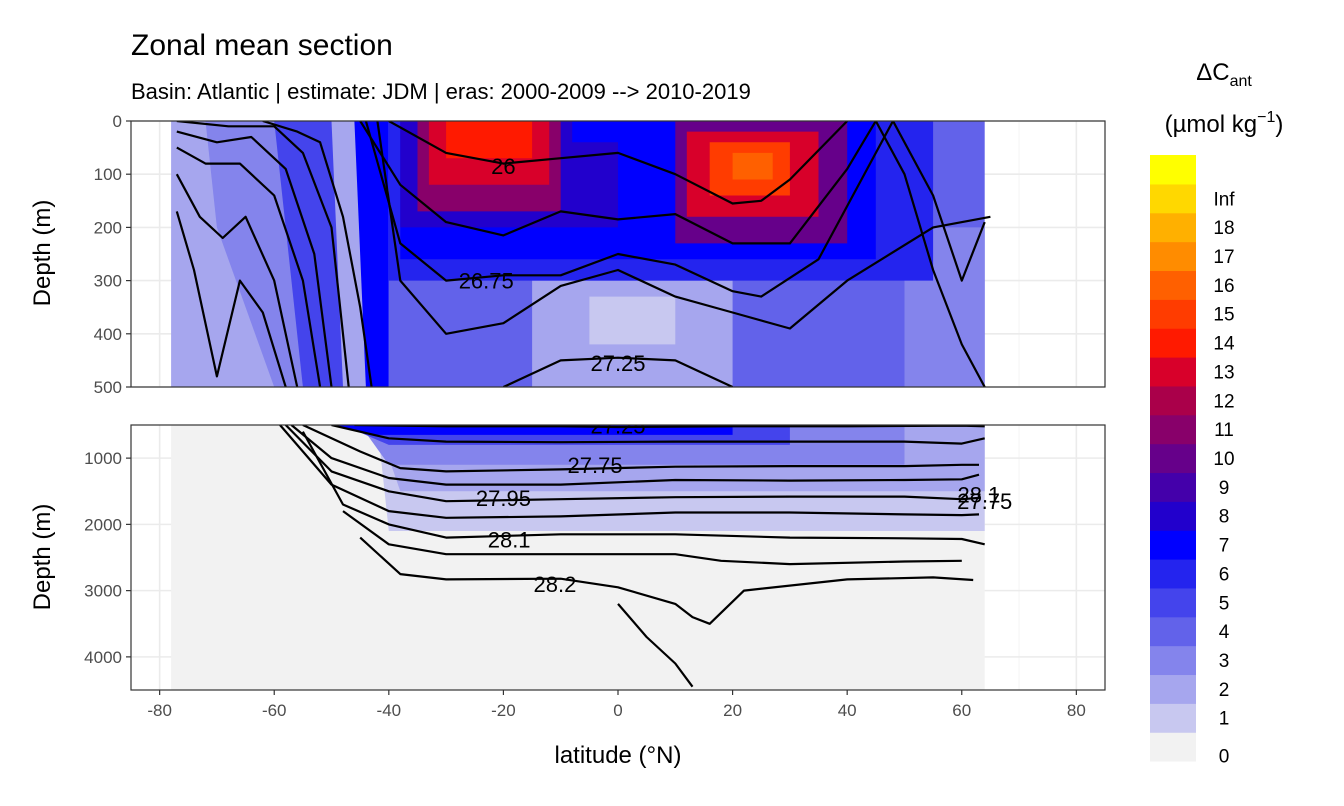 The image size is (1344, 806). What do you see at coordinates (1224, 574) in the screenshot?
I see `legend-level-label: 6` at bounding box center [1224, 574].